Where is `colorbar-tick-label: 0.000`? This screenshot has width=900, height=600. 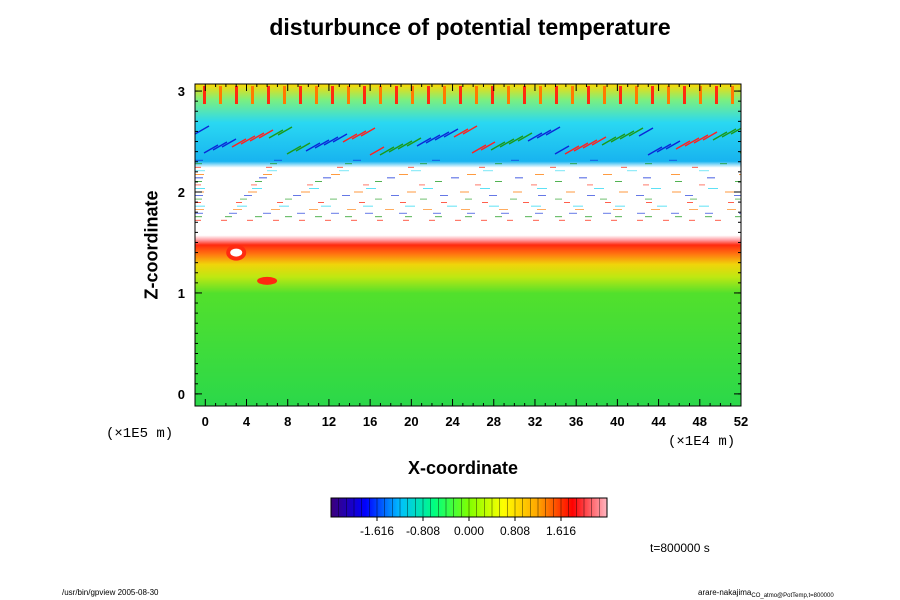
colorbar-tick-label: 0.000 is located at coordinates (469, 531).